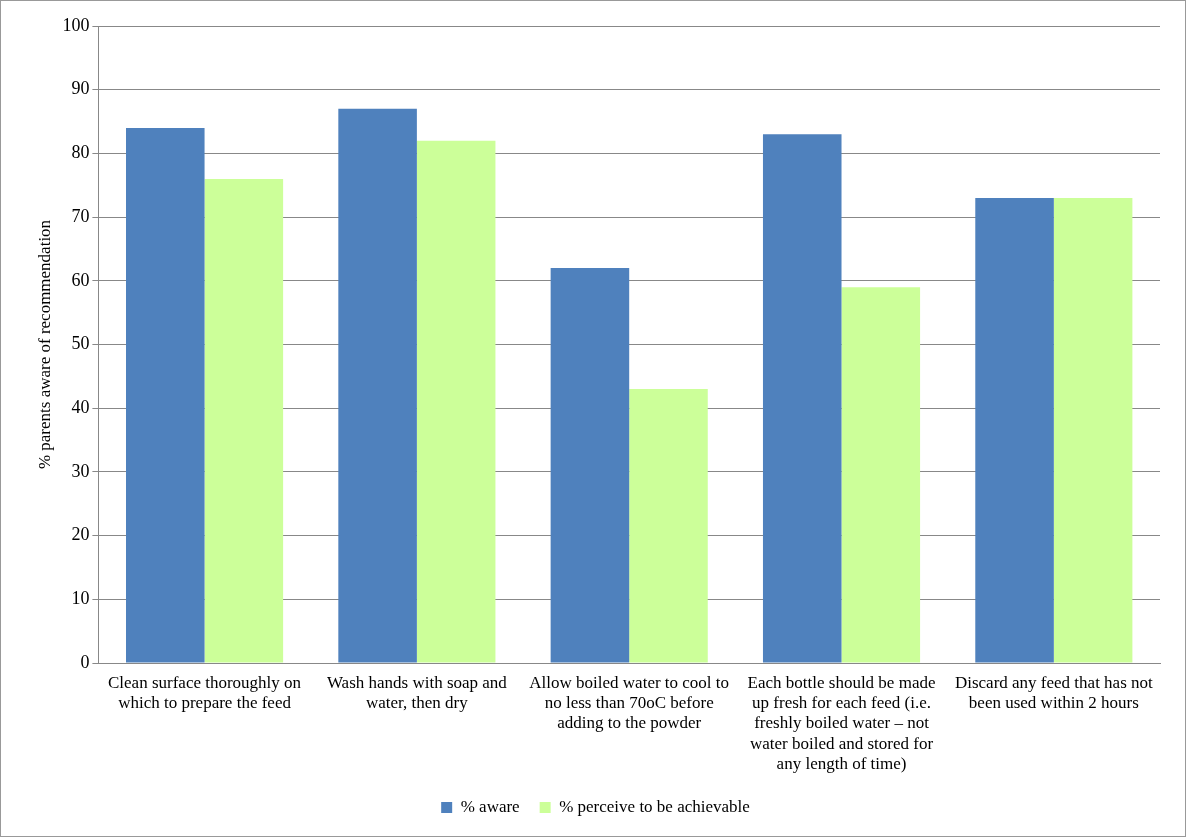  What do you see at coordinates (1054, 692) in the screenshot?
I see `x-tick-label: Discard any feed that has not been used within 2 hours` at bounding box center [1054, 692].